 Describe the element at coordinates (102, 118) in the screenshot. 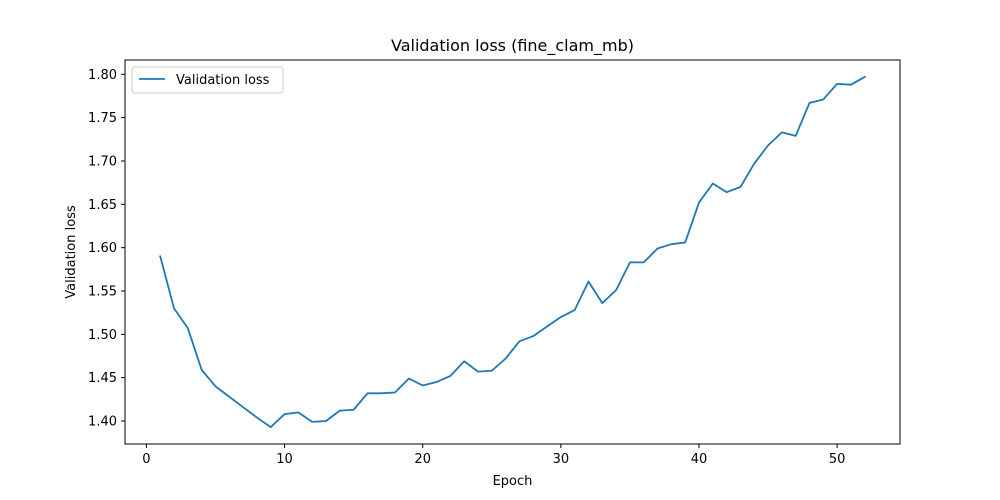

I see `y-tick-label: 1.75` at that location.